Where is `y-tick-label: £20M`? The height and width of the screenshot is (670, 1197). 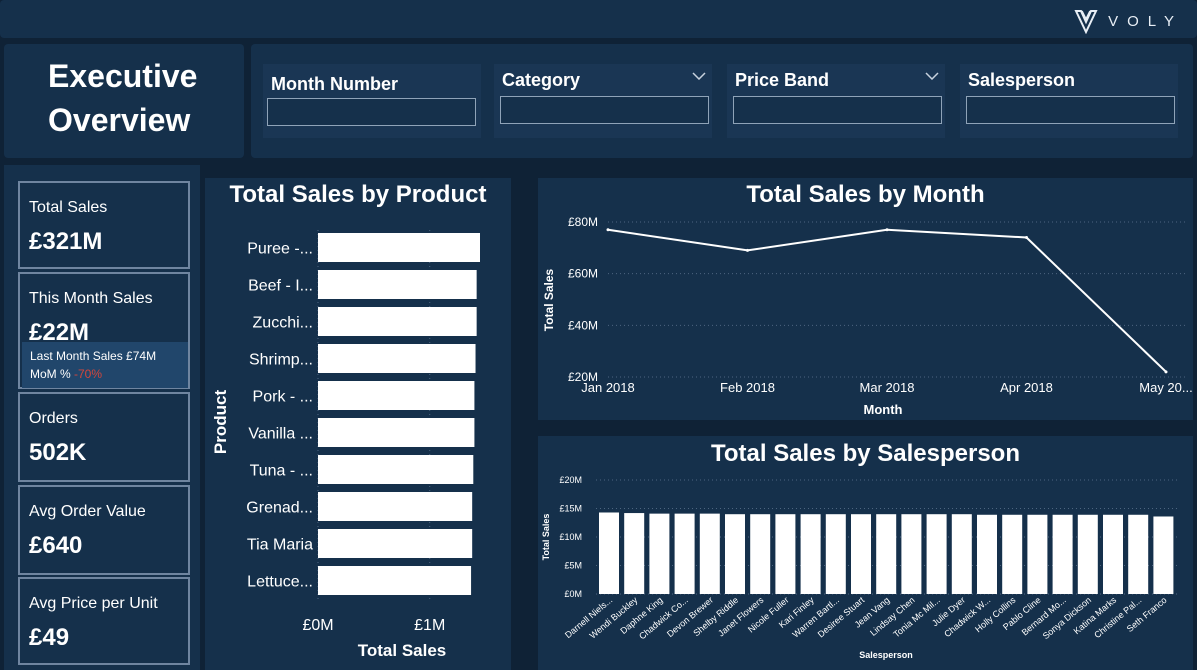 y-tick-label: £20M is located at coordinates (583, 377).